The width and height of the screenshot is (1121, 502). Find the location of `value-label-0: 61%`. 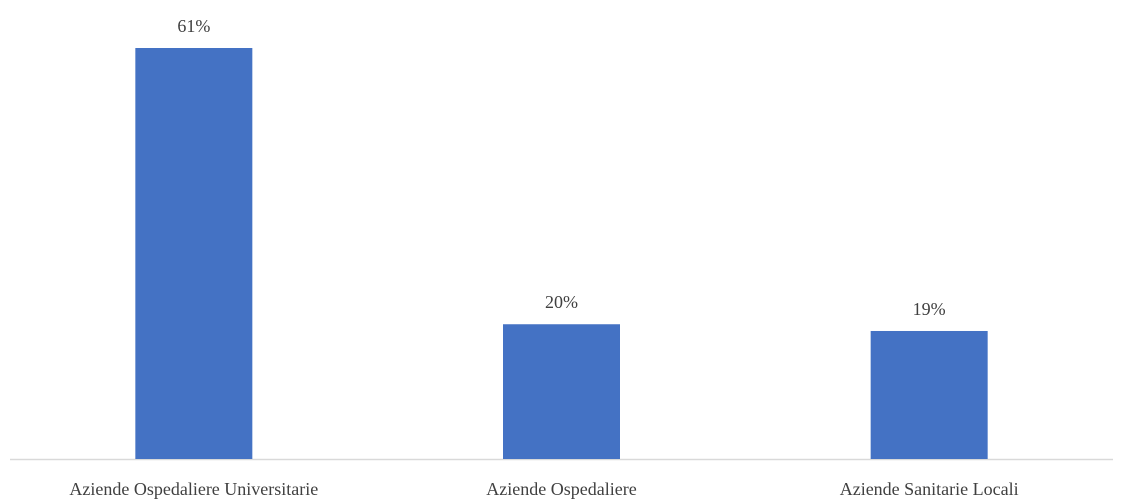

value-label-0: 61% is located at coordinates (193, 26).